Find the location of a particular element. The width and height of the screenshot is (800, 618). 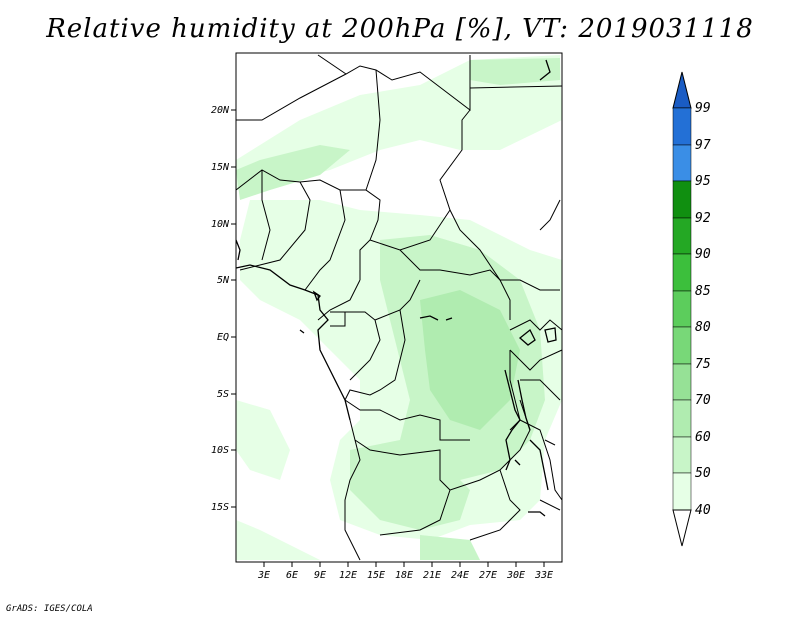

lat-label: EQ is located at coordinates (223, 337).